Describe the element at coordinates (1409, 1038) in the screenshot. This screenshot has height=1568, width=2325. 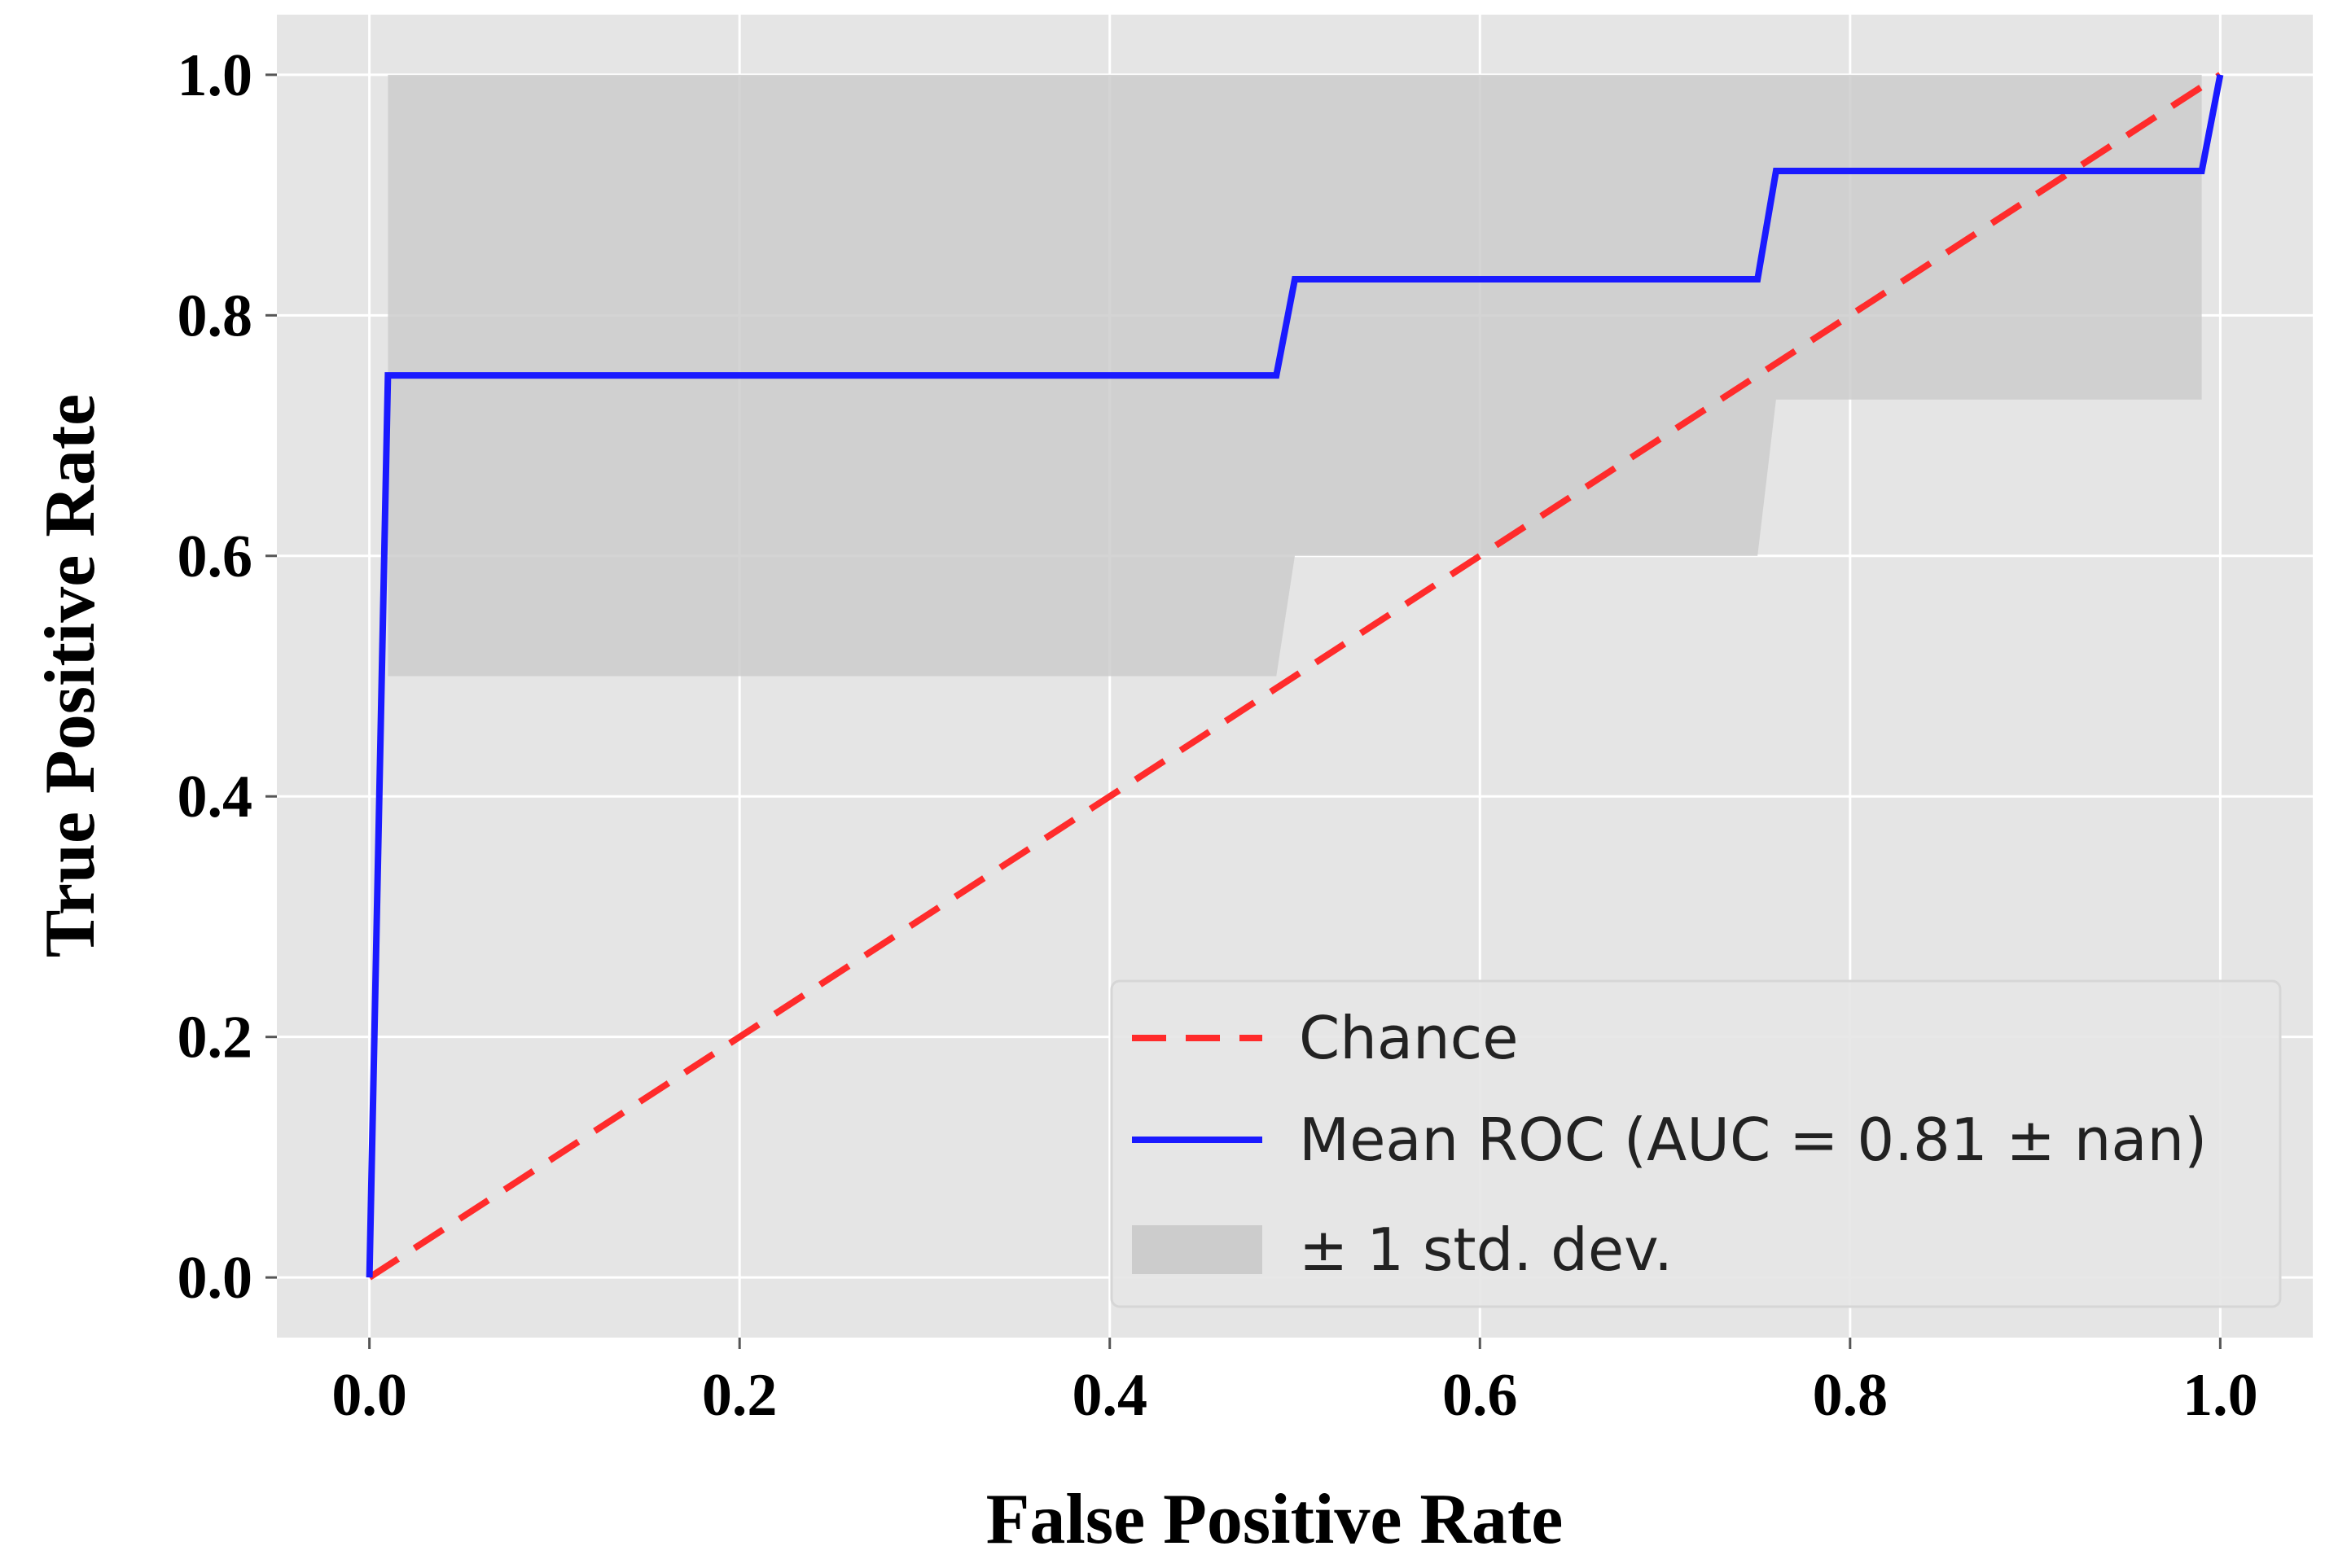
I see `legend-label-chance: Chance` at that location.